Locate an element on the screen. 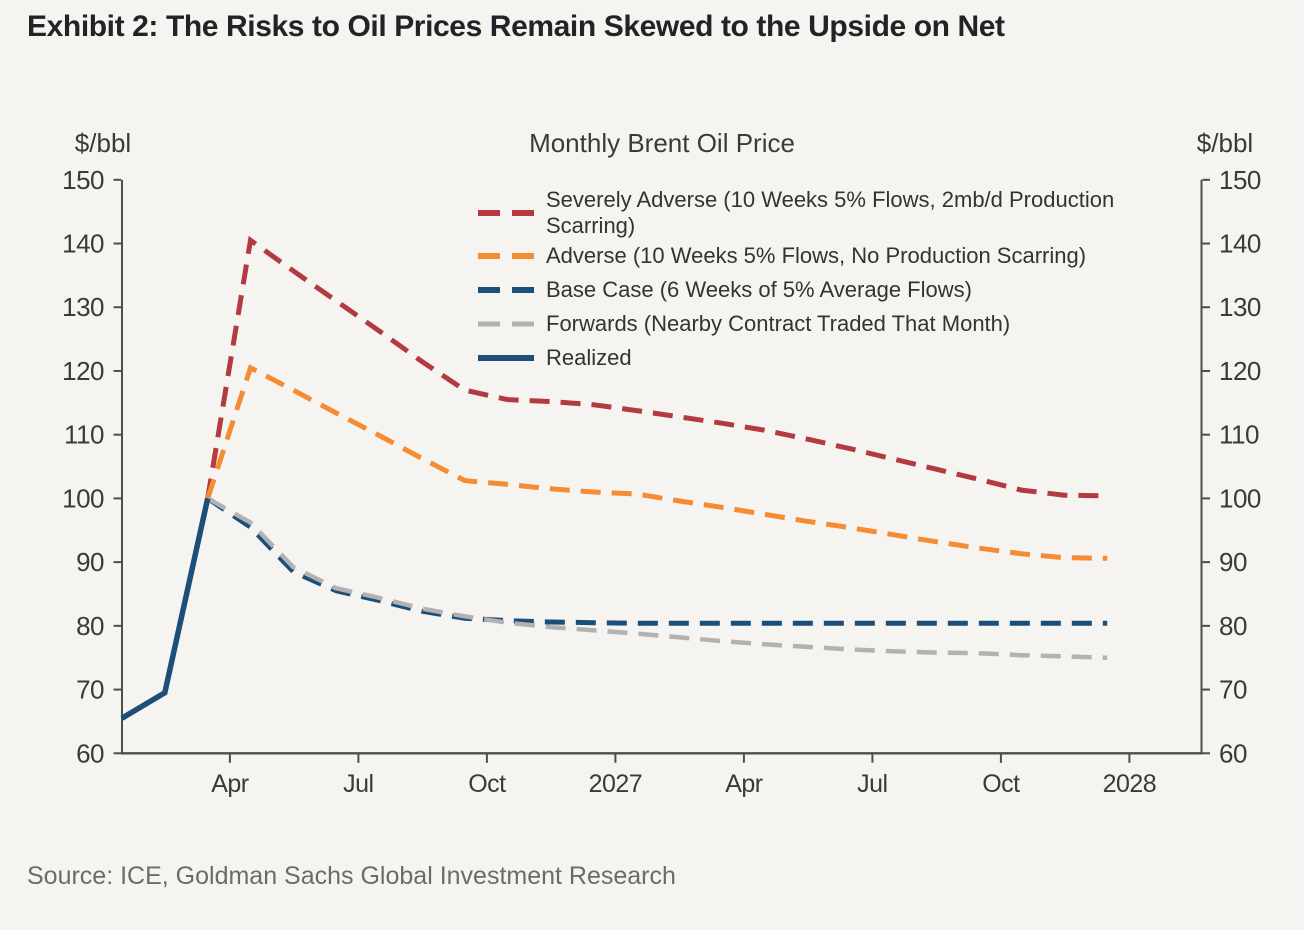 This screenshot has width=1304, height=930. x-tick-label: 2027 is located at coordinates (616, 784).